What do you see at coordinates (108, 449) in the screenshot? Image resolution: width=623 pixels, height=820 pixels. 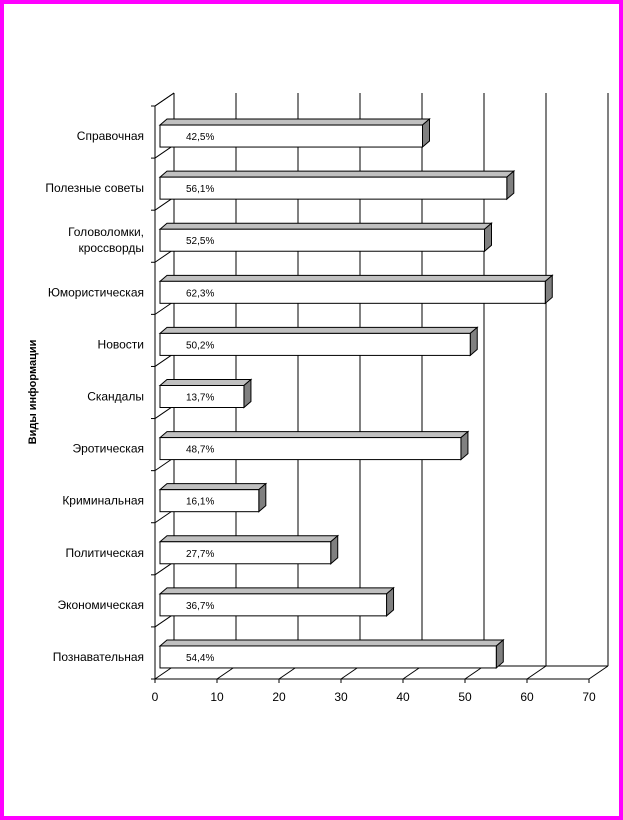 I see `category-label: Эротическая` at bounding box center [108, 449].